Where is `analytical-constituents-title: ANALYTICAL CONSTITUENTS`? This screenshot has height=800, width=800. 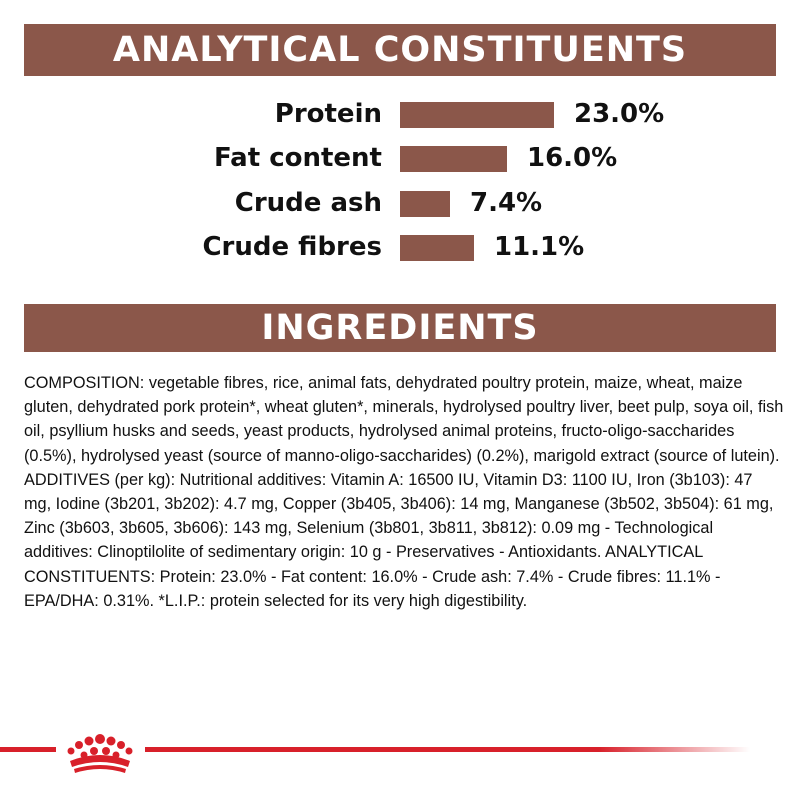 analytical-constituents-title: ANALYTICAL CONSTITUENTS is located at coordinates (400, 50).